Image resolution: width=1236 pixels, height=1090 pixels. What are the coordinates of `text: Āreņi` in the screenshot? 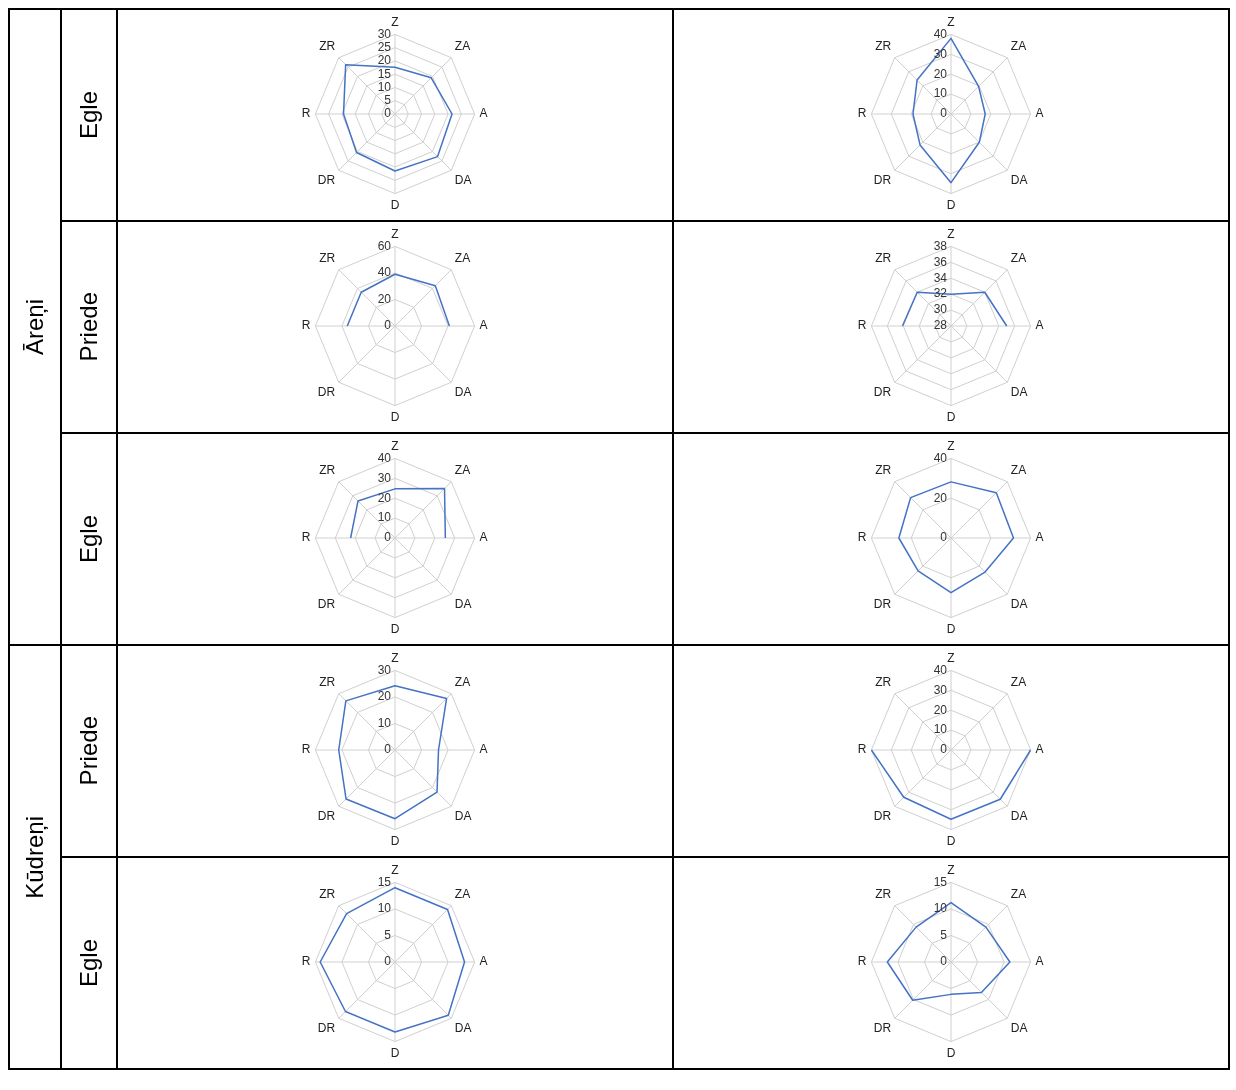 It's located at (35, 327).